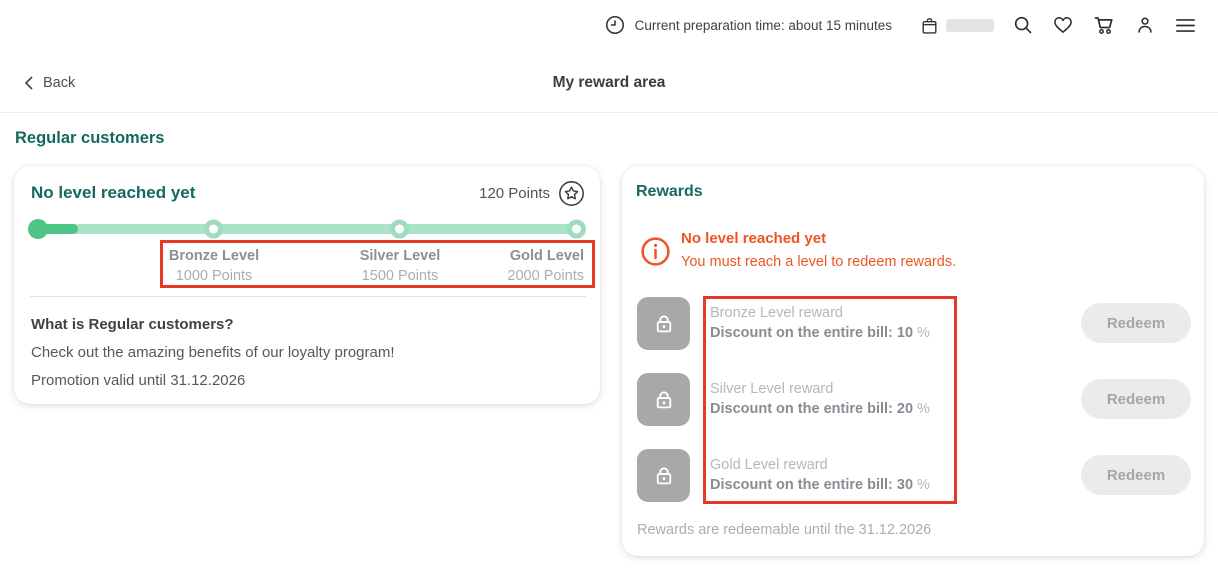 Image resolution: width=1218 pixels, height=578 pixels. I want to click on level-bronze-points: 1000 Points, so click(214, 276).